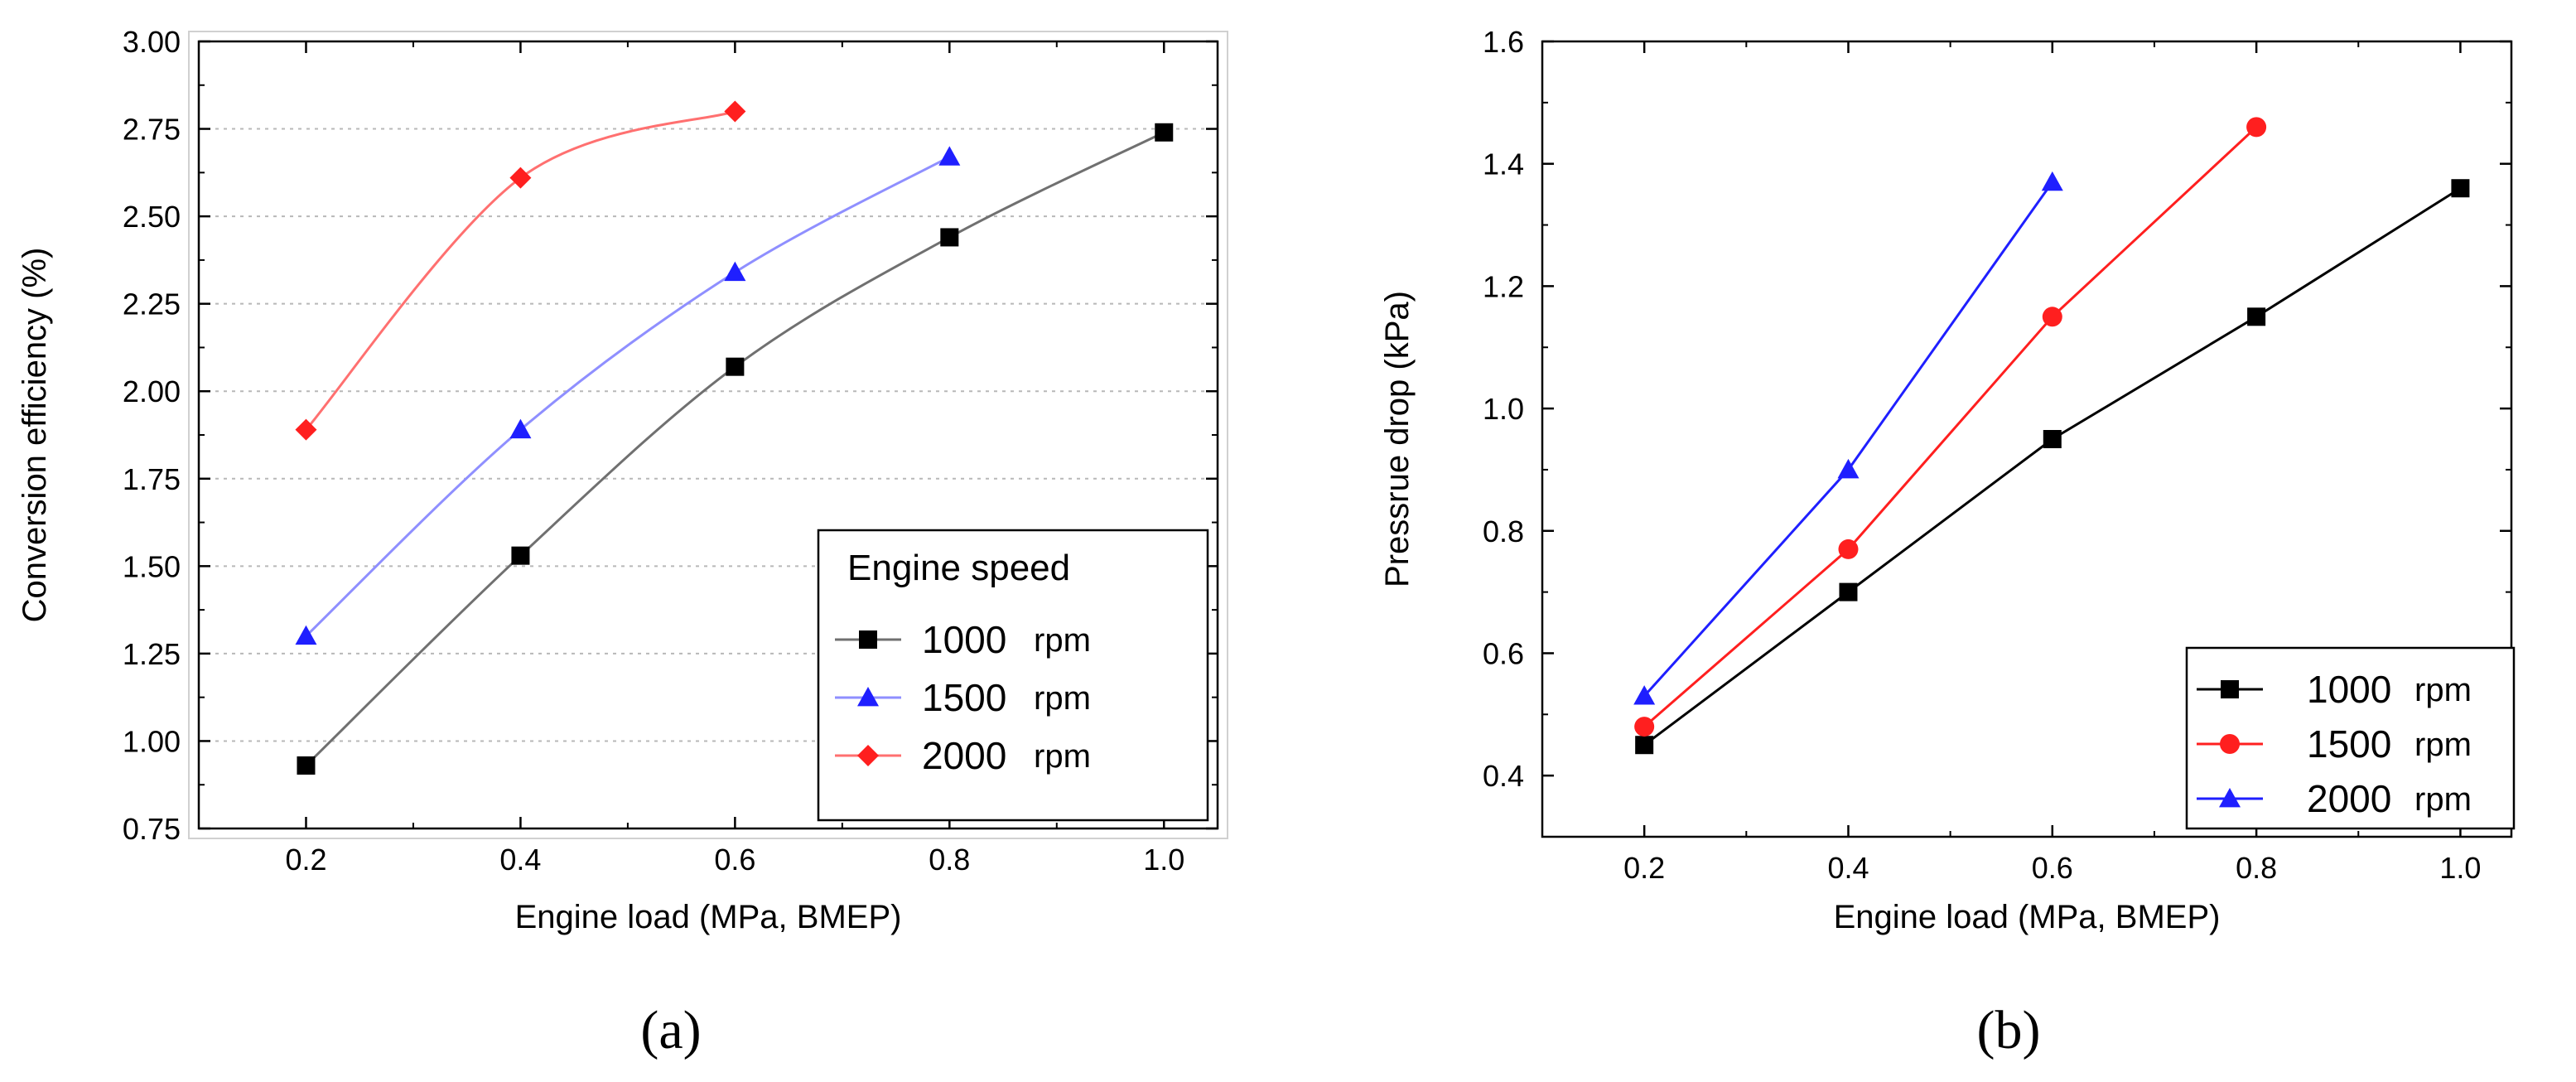 This screenshot has width=2576, height=1082. Describe the element at coordinates (1397, 439) in the screenshot. I see `y-axis-label: Pressrue drop (kPa)` at that location.